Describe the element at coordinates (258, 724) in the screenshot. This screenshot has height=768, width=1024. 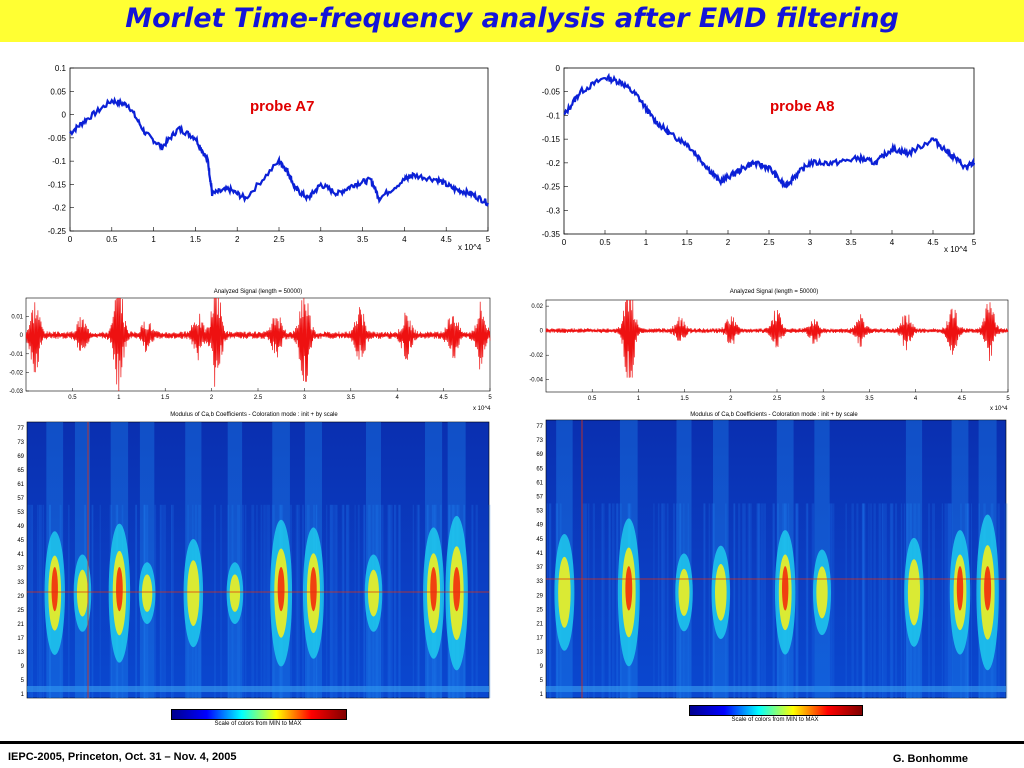
I see `colorbar-caption-left: Scale of colors from MIN to MAX` at that location.